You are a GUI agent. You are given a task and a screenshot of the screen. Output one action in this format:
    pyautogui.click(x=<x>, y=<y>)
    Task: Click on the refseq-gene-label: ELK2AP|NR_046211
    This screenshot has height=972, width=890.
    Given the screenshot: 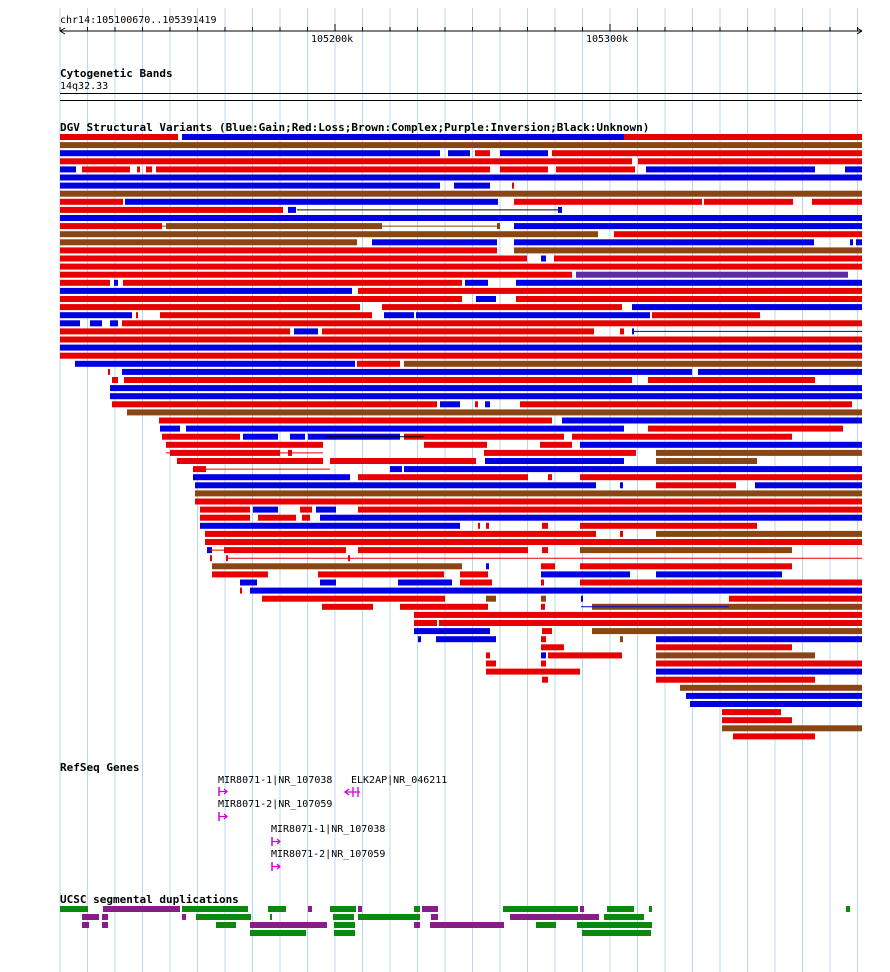 What is the action you would take?
    pyautogui.click(x=399, y=780)
    